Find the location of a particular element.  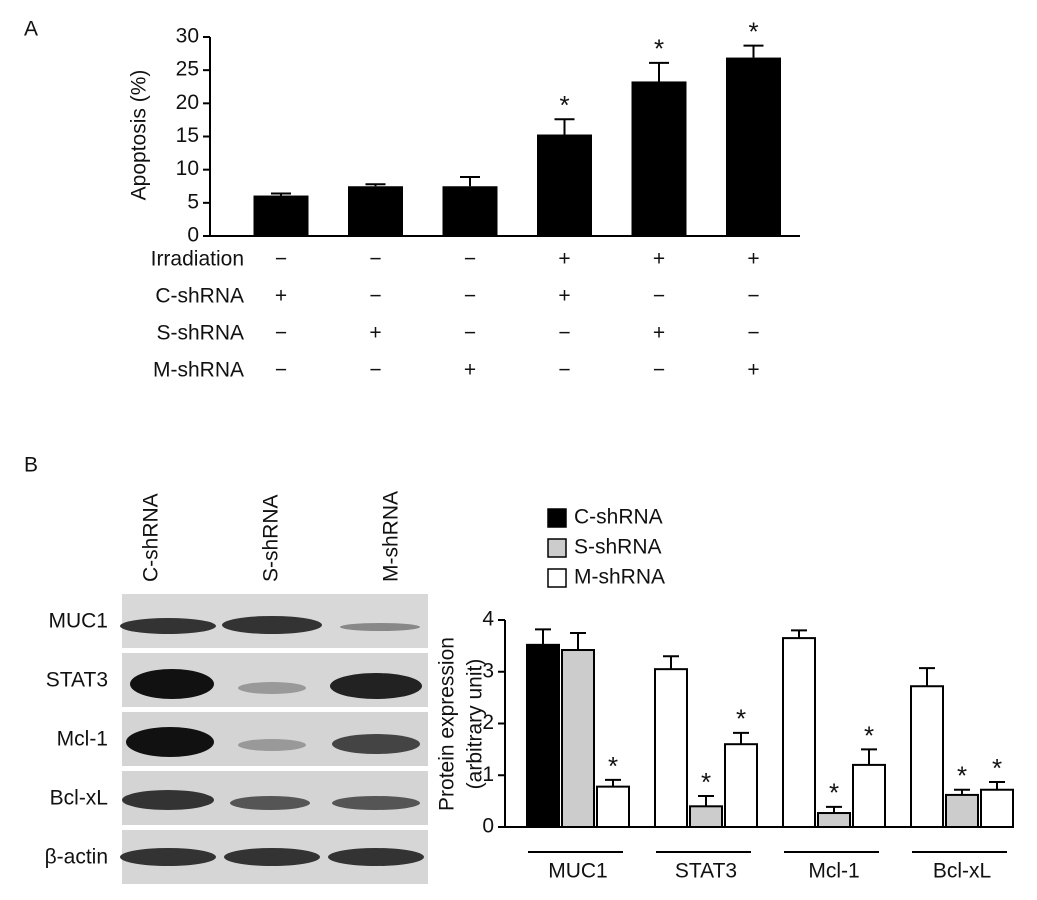

y-tick-label: 4 is located at coordinates (488, 619).